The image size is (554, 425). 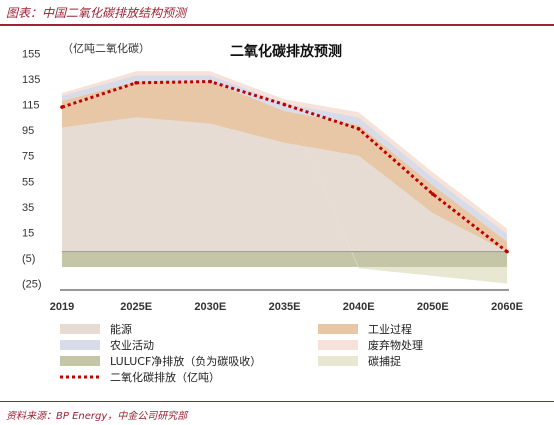 I want to click on y-tick-label: 15, so click(x=28, y=233).